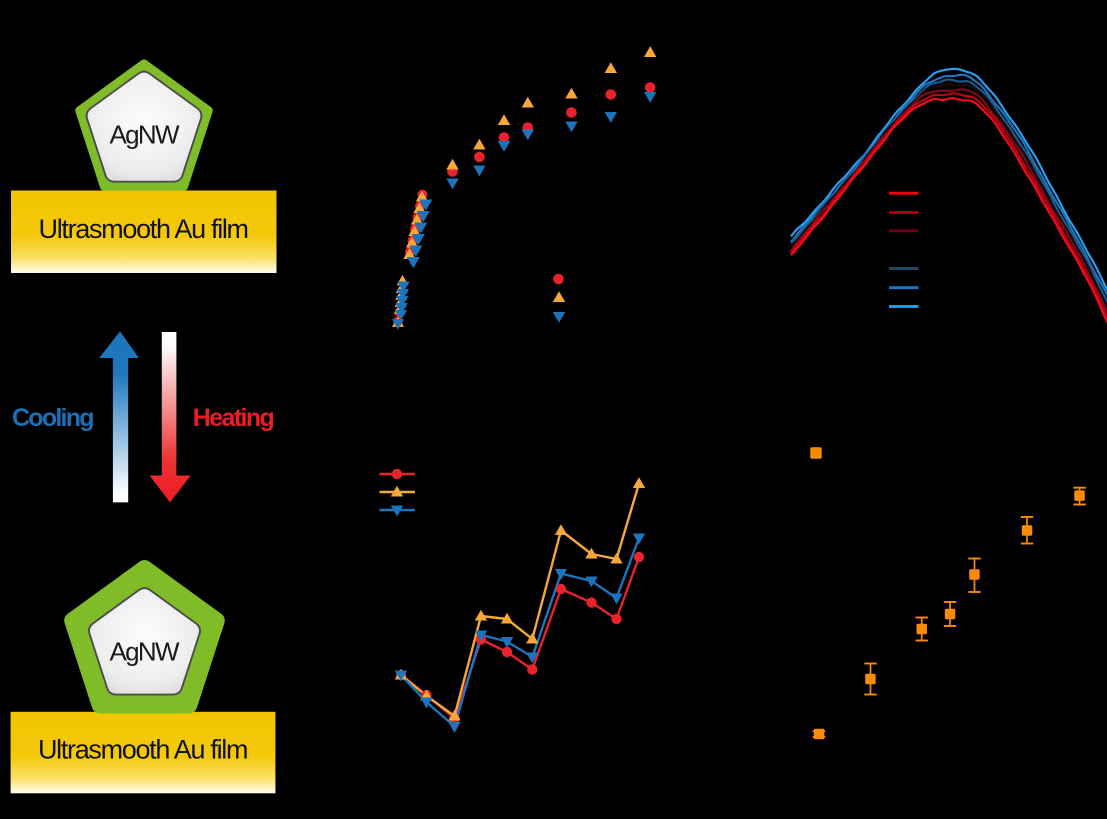 The width and height of the screenshot is (1107, 819). What do you see at coordinates (234, 418) in the screenshot?
I see `svg-text: Heating` at bounding box center [234, 418].